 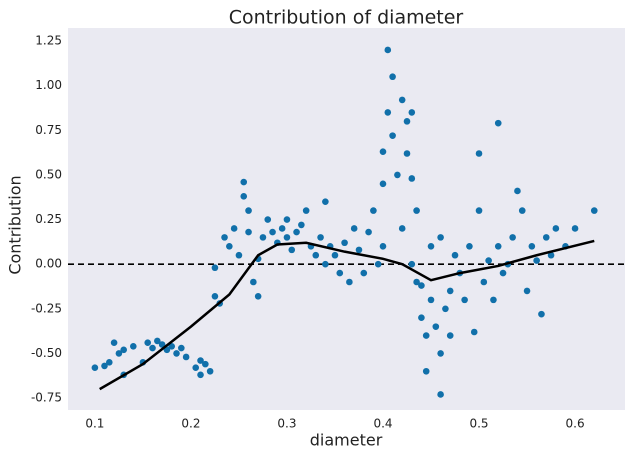 What do you see at coordinates (190, 424) in the screenshot?
I see `x-tick-label: 0.2` at bounding box center [190, 424].